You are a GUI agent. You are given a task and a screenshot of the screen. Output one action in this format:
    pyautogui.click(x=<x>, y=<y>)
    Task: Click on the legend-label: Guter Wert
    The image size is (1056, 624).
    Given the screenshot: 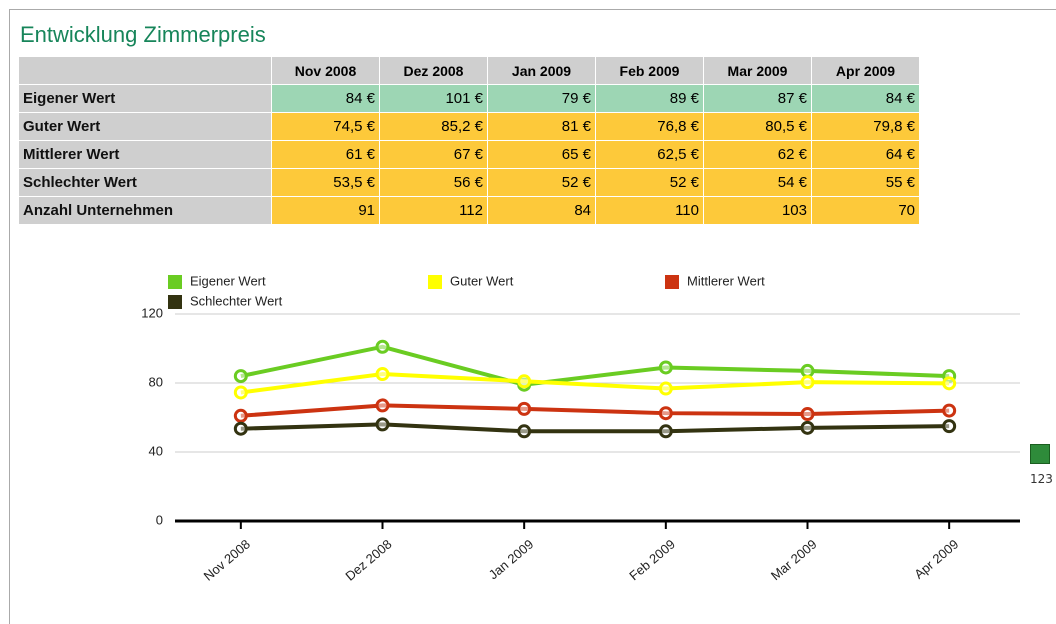 What is the action you would take?
    pyautogui.click(x=482, y=280)
    